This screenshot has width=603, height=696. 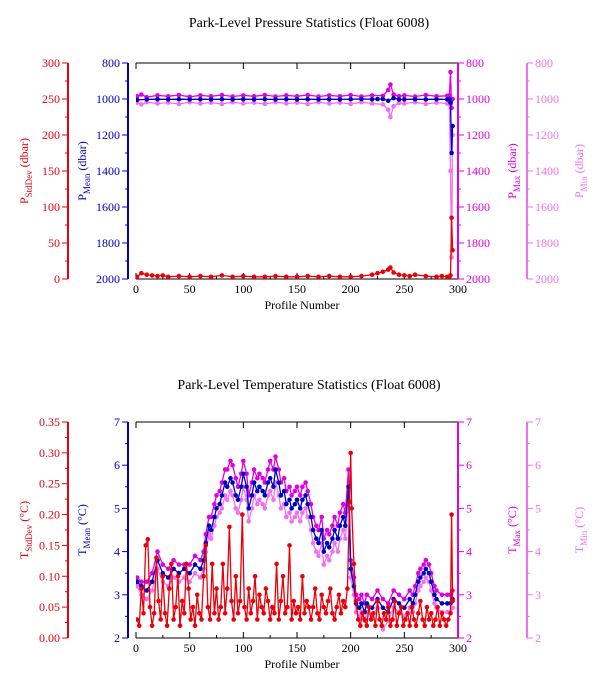 What do you see at coordinates (584, 538) in the screenshot?
I see `y-axis-label-sub: Min` at bounding box center [584, 538].